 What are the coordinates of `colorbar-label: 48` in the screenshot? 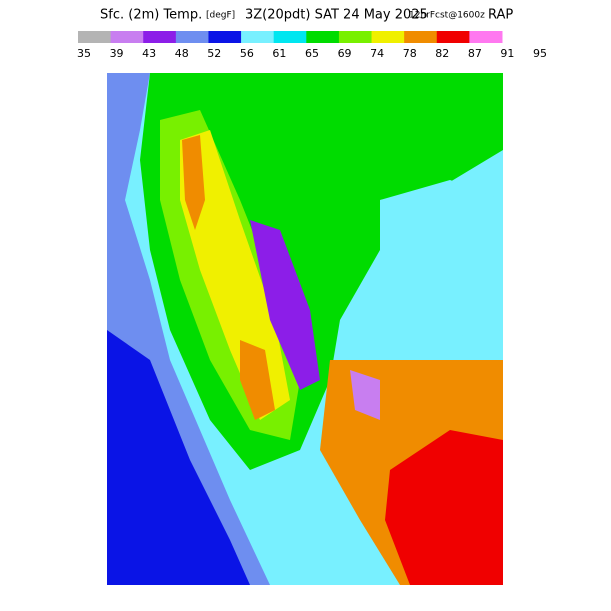 It's located at (182, 53).